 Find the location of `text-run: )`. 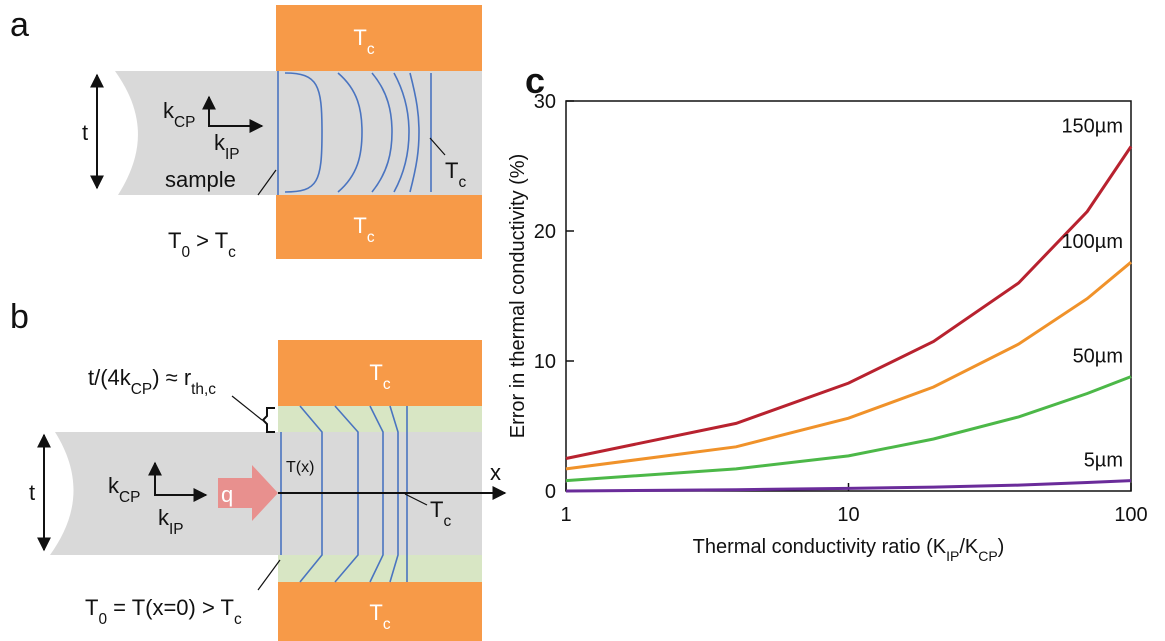

text-run: ) is located at coordinates (1001, 547).